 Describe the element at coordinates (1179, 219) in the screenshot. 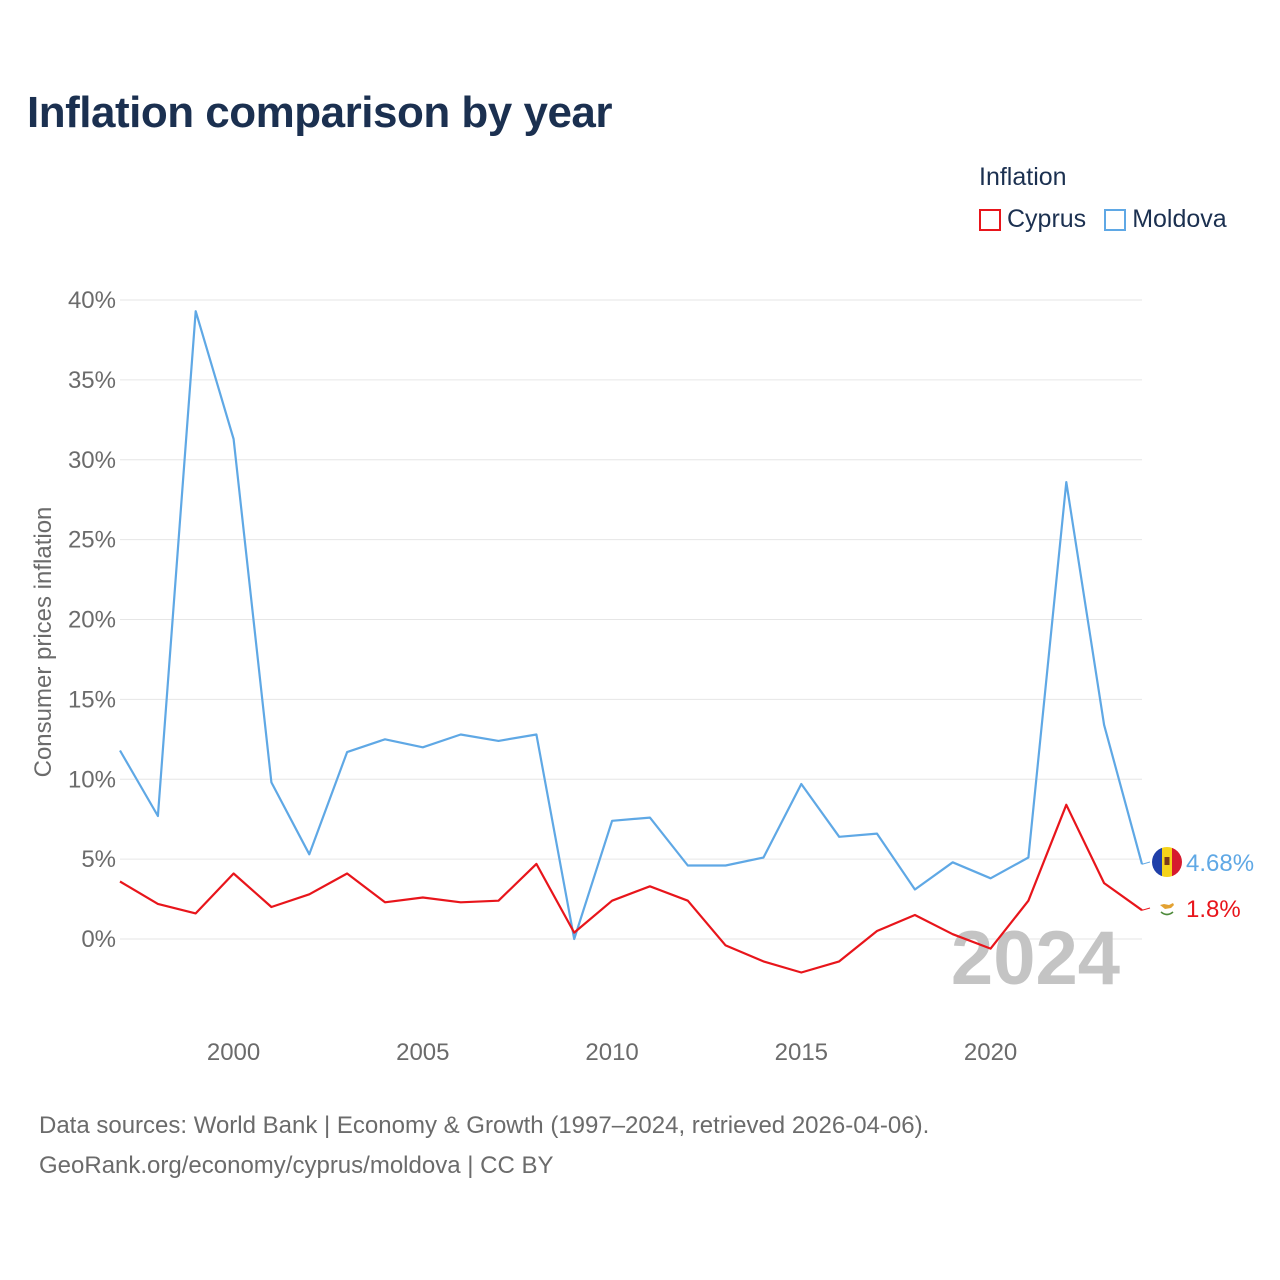

I see `legend-label-moldova: Moldova` at that location.